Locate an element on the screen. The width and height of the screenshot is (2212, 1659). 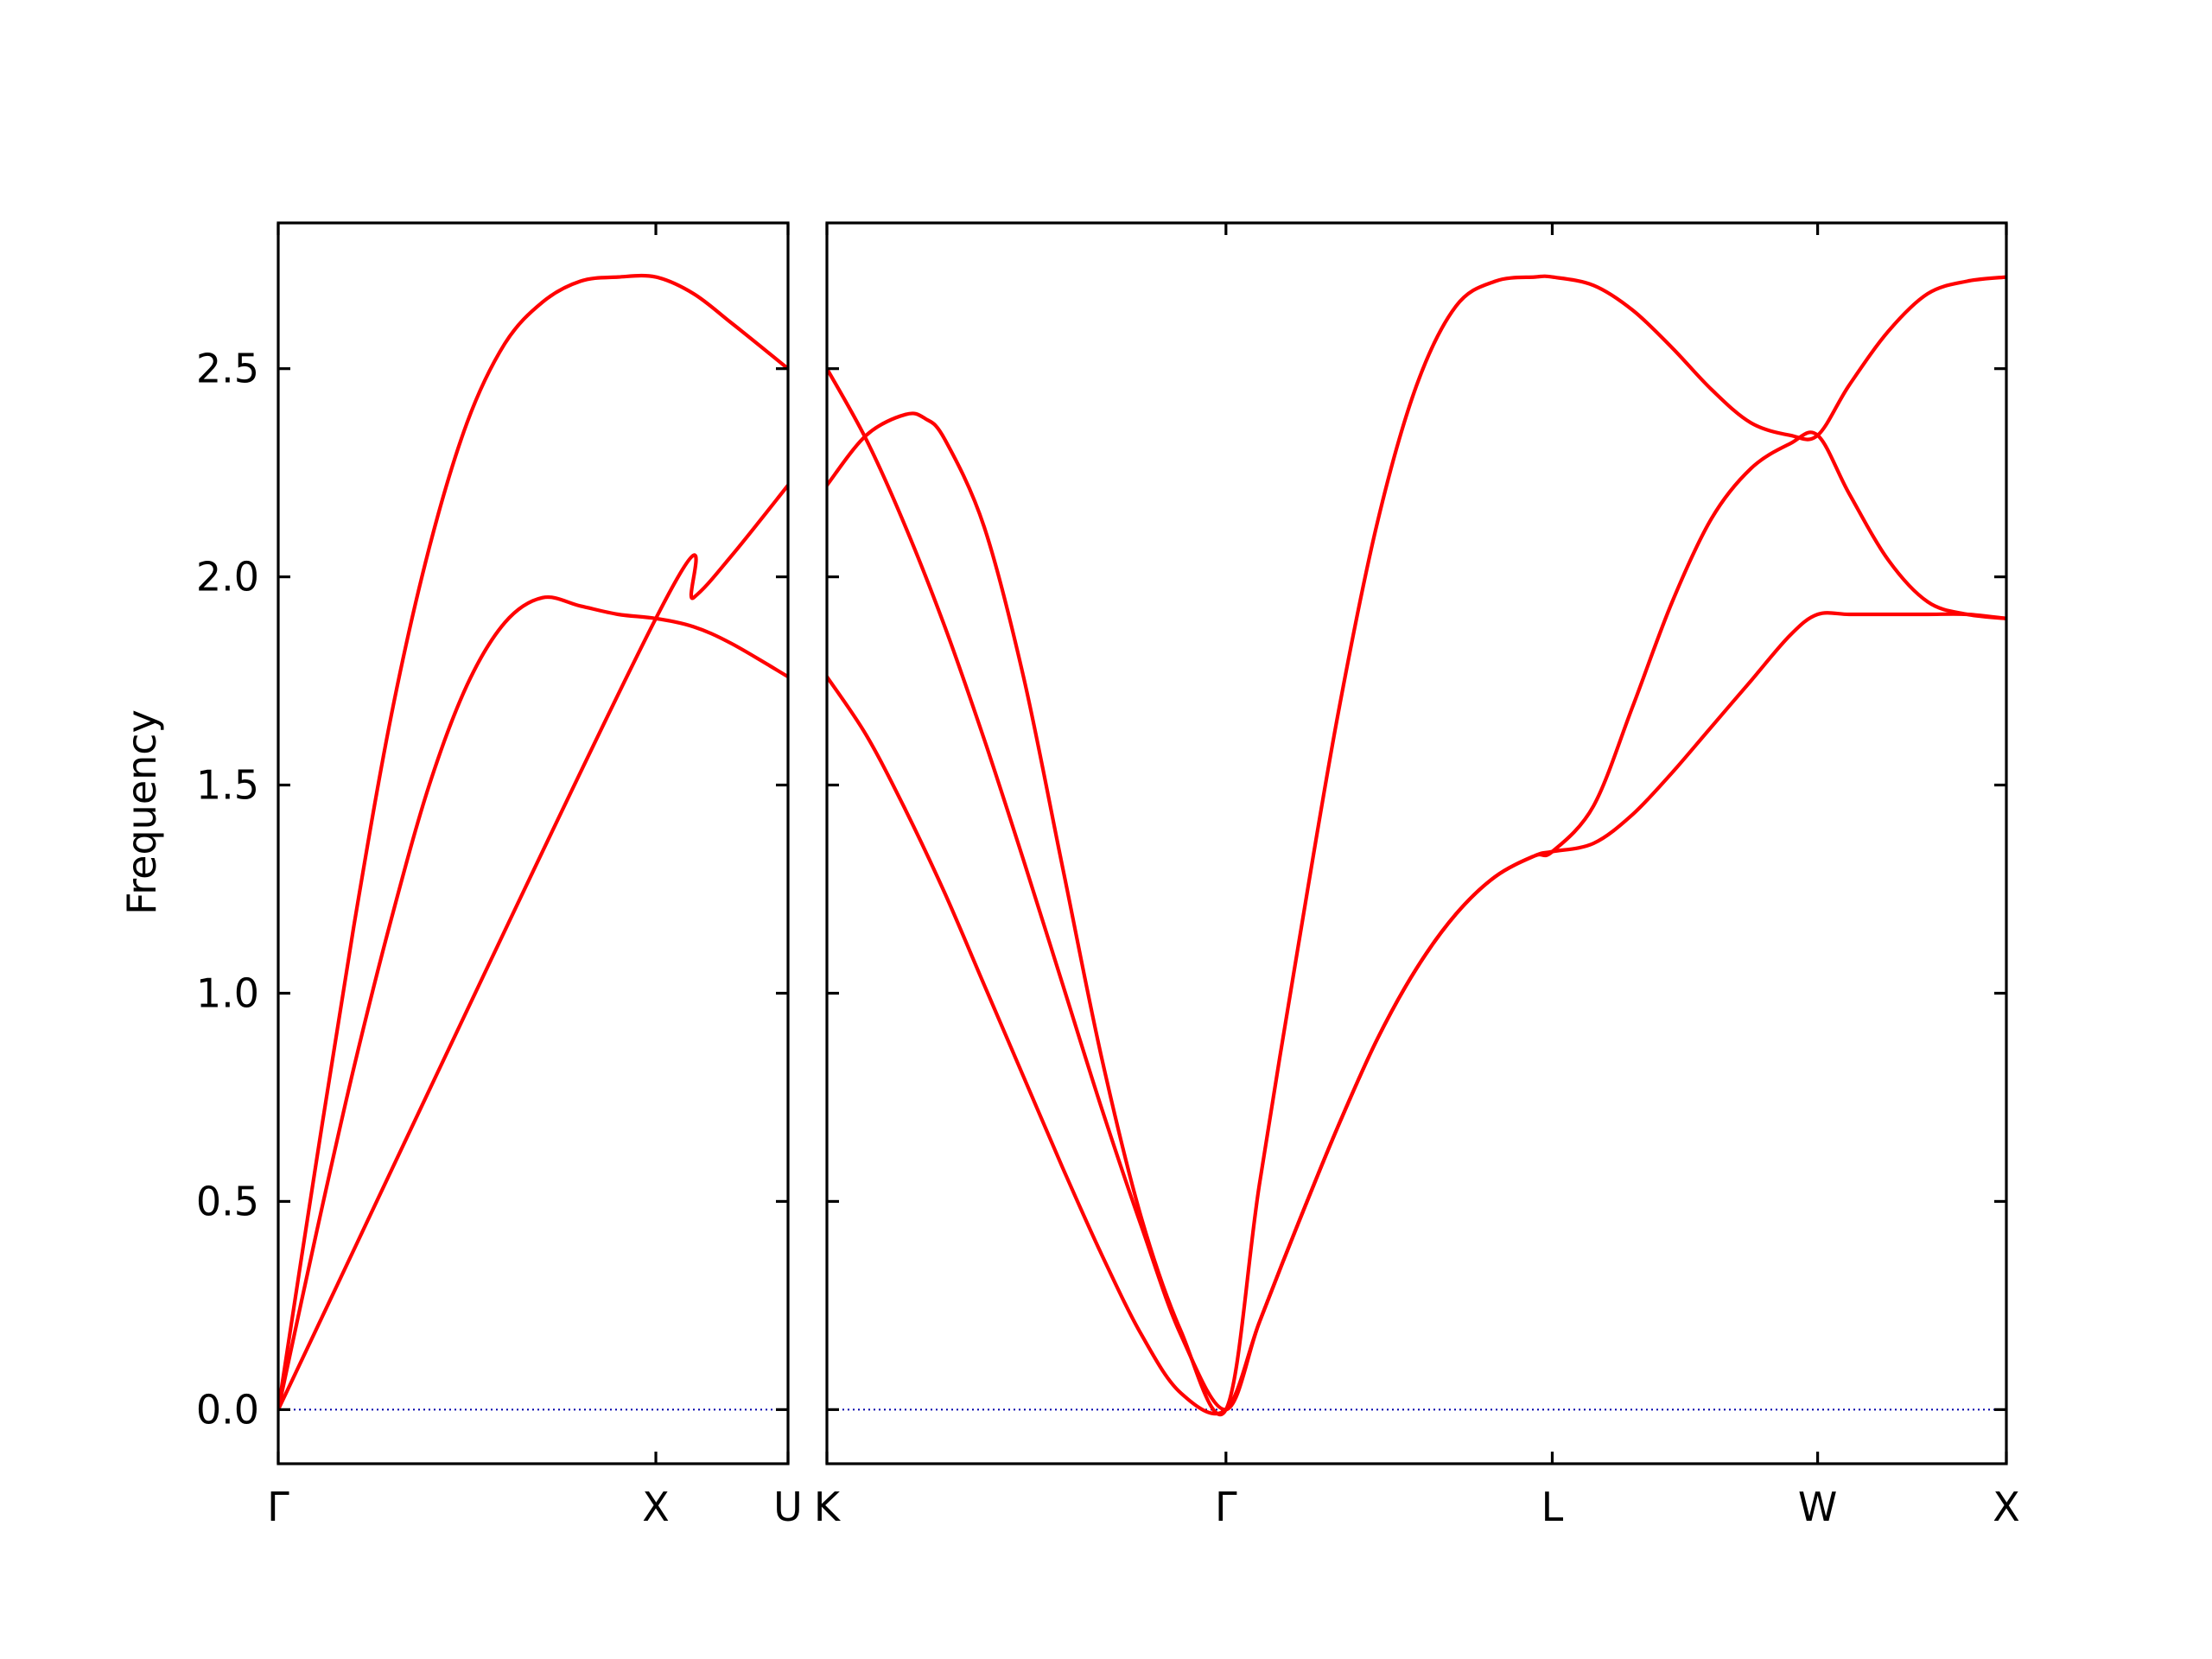
x-tick-label: K is located at coordinates (828, 1507).